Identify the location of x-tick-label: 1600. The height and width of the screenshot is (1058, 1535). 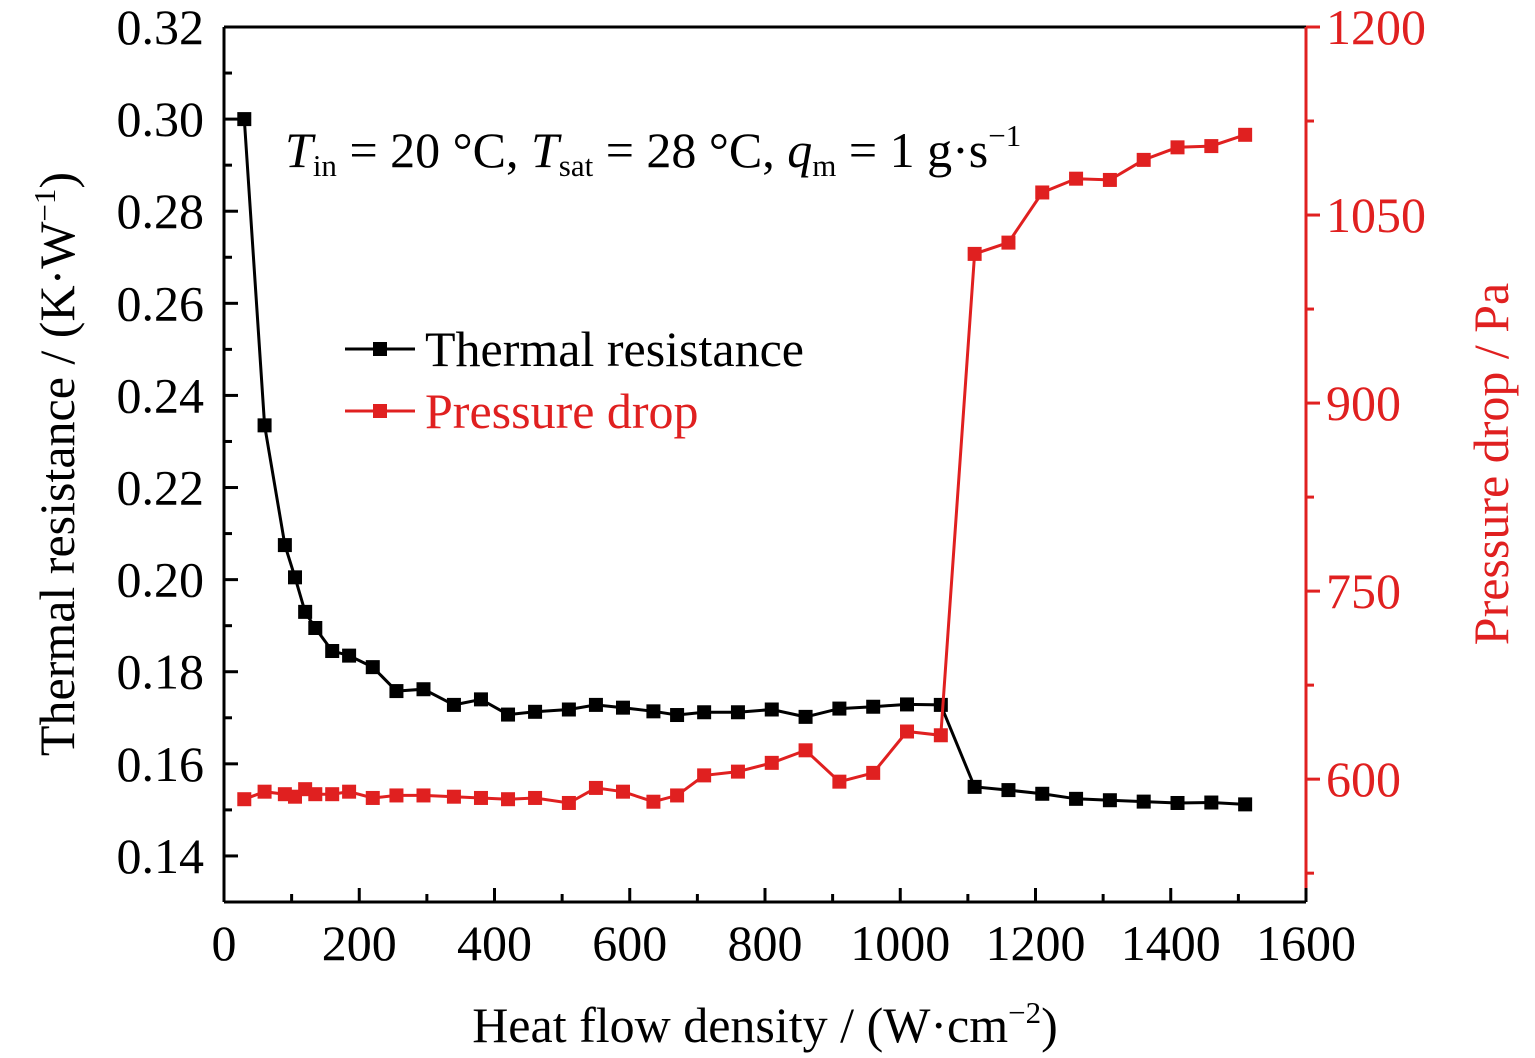
(1306, 943).